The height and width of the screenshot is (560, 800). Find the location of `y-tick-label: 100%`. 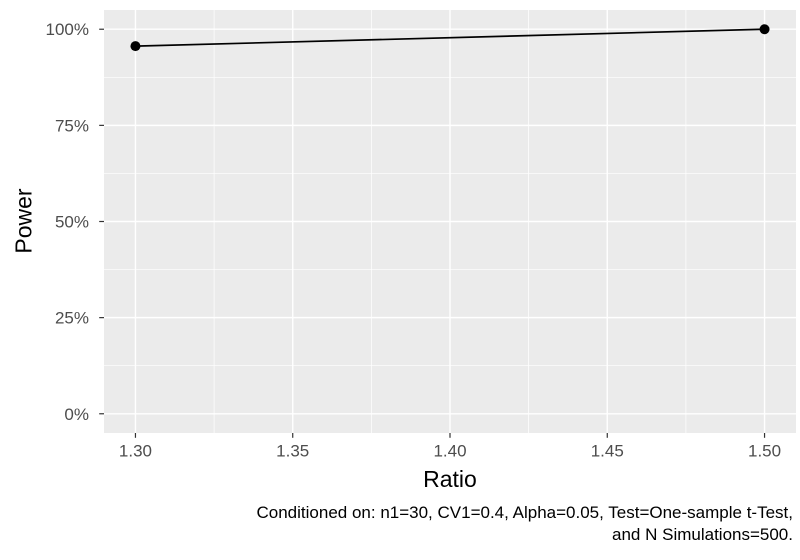

y-tick-label: 100% is located at coordinates (67, 29).